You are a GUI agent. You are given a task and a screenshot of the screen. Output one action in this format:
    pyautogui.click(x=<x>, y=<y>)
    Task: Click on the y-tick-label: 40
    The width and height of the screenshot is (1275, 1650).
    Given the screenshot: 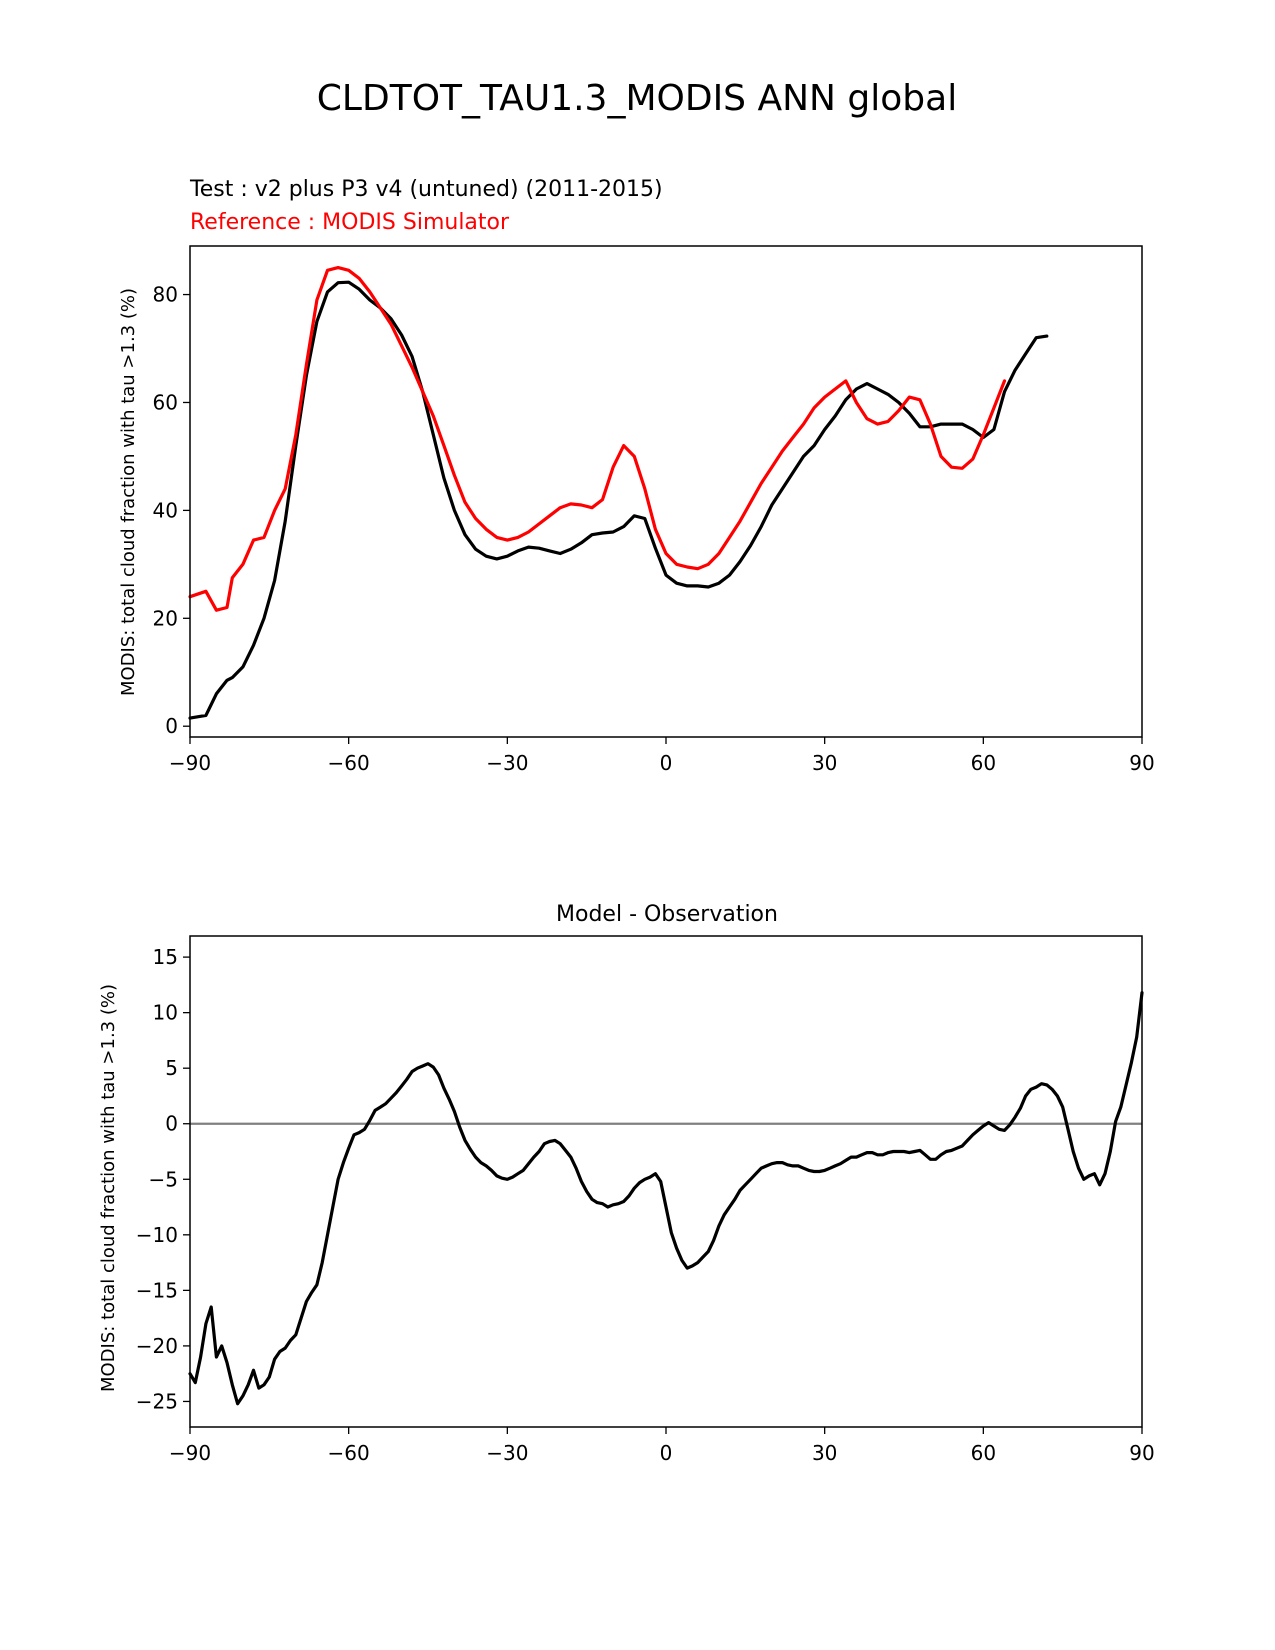 What is the action you would take?
    pyautogui.click(x=165, y=510)
    